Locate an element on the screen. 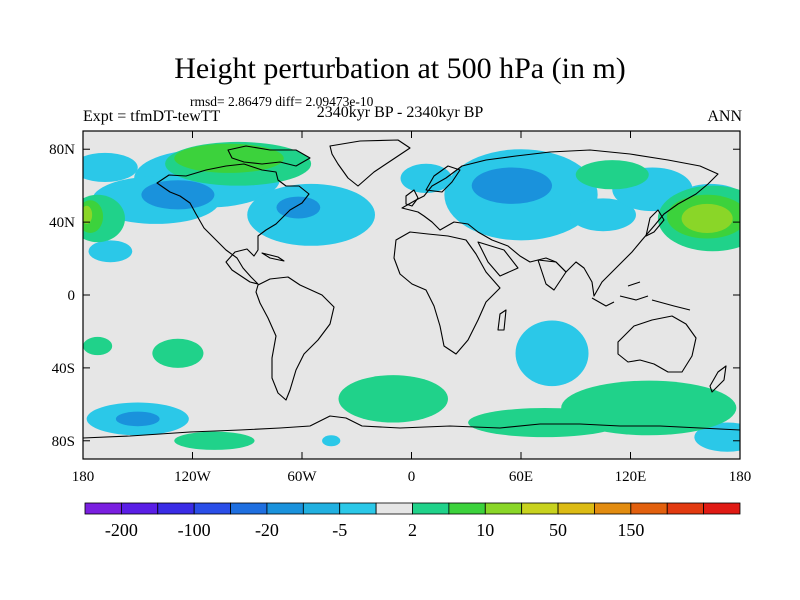 This screenshot has width=800, height=600. lon-tick-label: 0 is located at coordinates (412, 477).